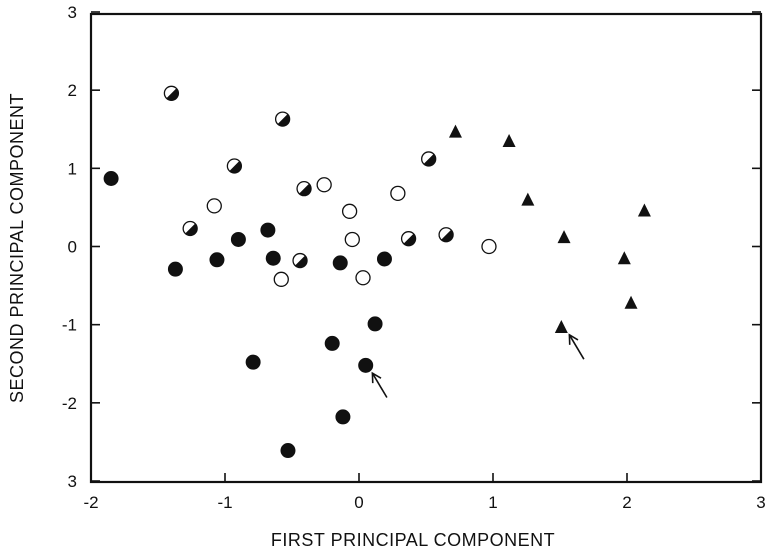  What do you see at coordinates (492, 502) in the screenshot?
I see `x-tick-label: 1` at bounding box center [492, 502].